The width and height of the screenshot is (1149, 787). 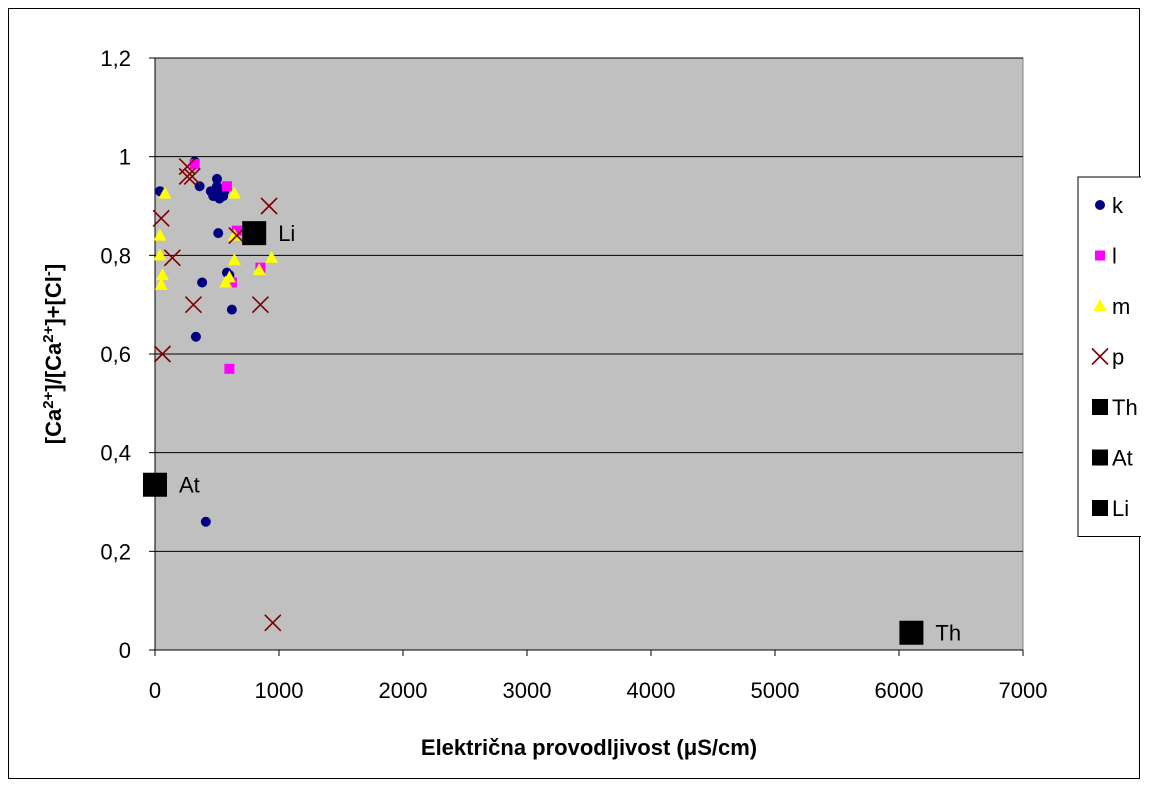 I want to click on x-tick-label-5: 5000, so click(x=775, y=690).